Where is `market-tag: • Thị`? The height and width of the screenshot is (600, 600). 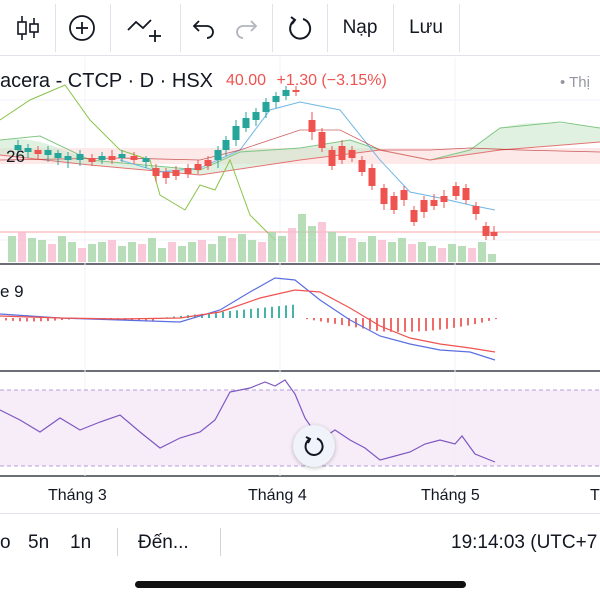 market-tag: • Thị is located at coordinates (575, 82).